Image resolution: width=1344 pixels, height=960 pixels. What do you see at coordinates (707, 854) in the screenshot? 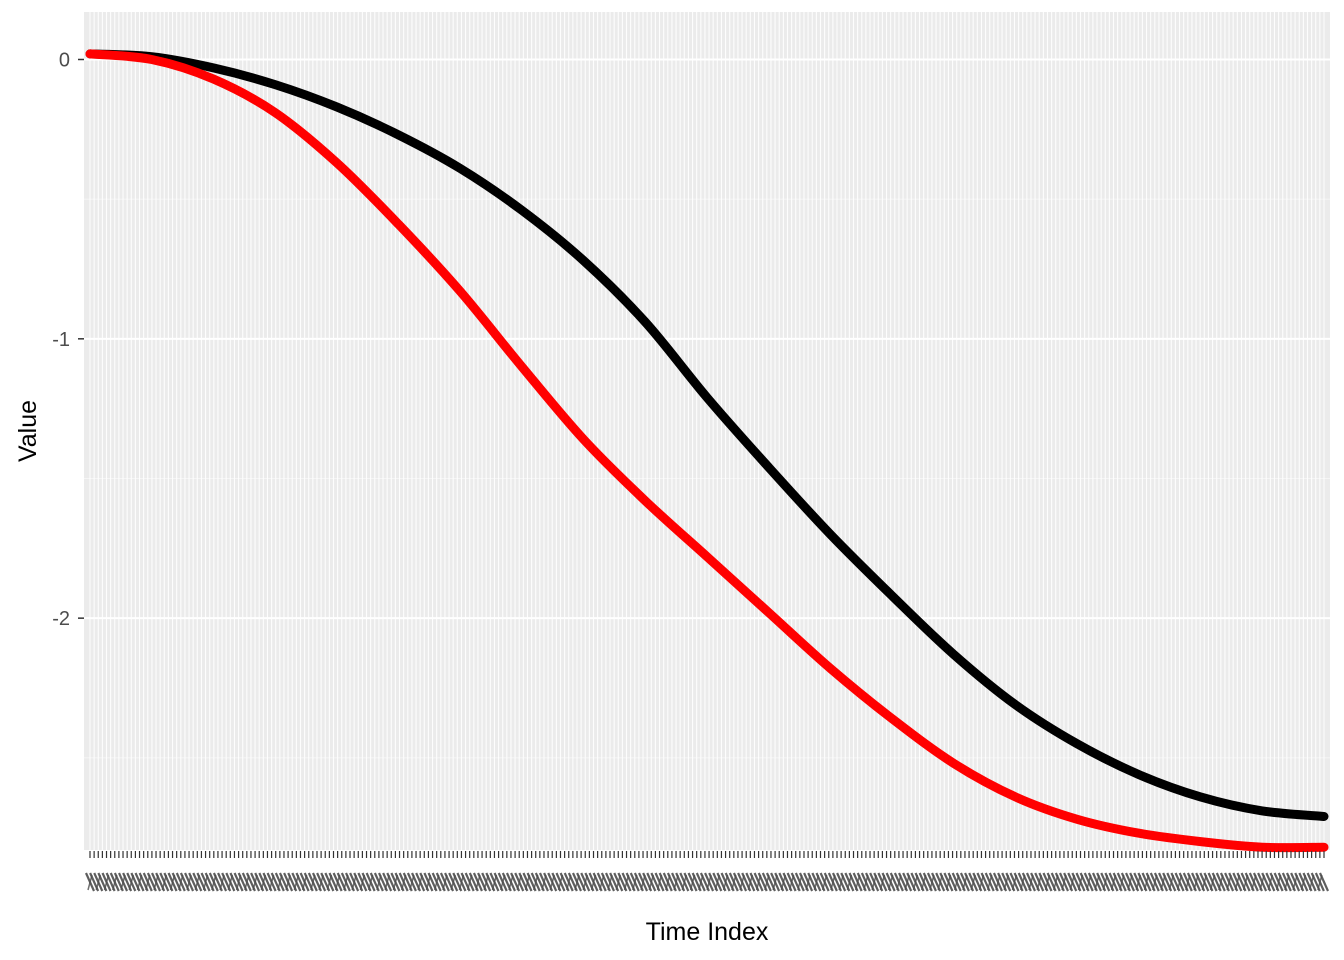
I see `x-ticks` at bounding box center [707, 854].